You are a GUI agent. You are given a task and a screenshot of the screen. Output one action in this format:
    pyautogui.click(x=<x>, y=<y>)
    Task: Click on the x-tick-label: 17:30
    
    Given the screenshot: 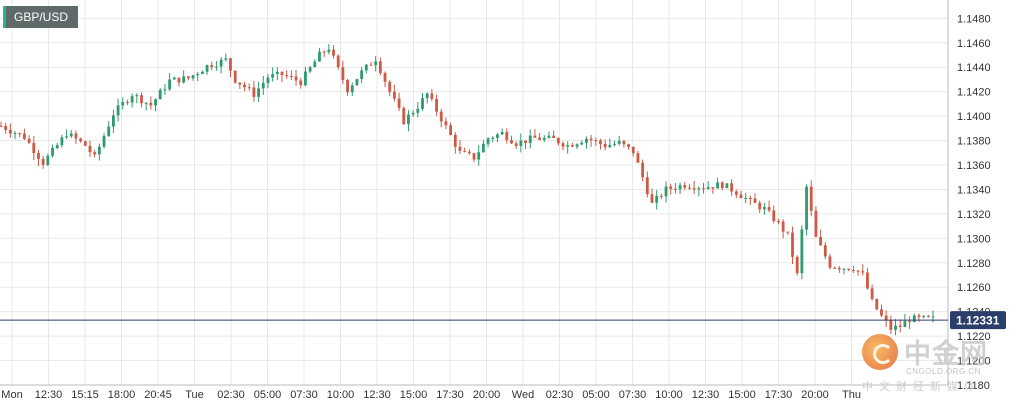 What is the action you would take?
    pyautogui.click(x=450, y=395)
    